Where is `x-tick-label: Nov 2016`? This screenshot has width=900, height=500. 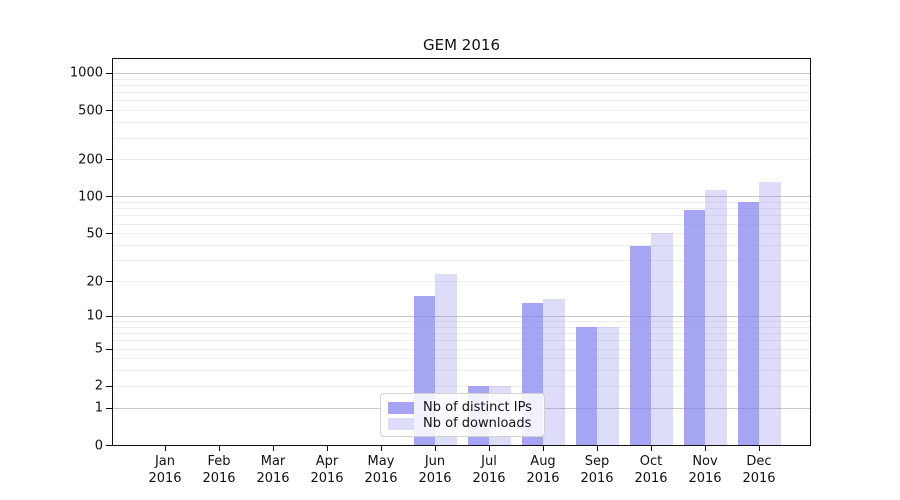
x-tick-label: Nov 2016 is located at coordinates (705, 470).